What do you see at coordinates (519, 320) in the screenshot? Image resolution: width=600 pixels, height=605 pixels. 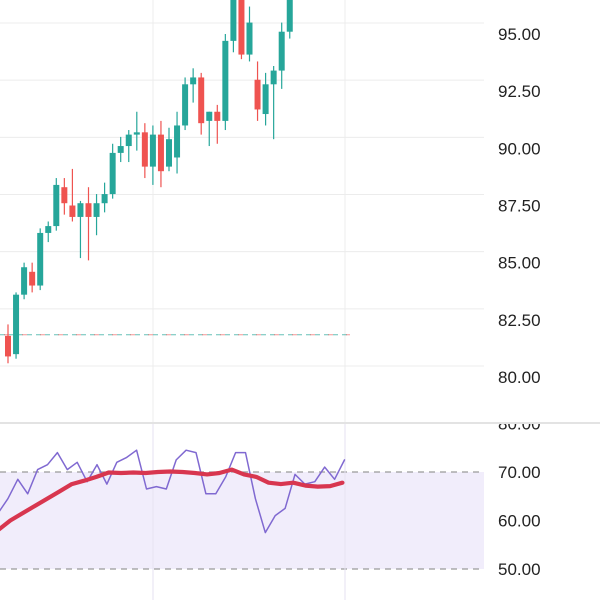 I see `price-tick-label: 82.50` at bounding box center [519, 320].